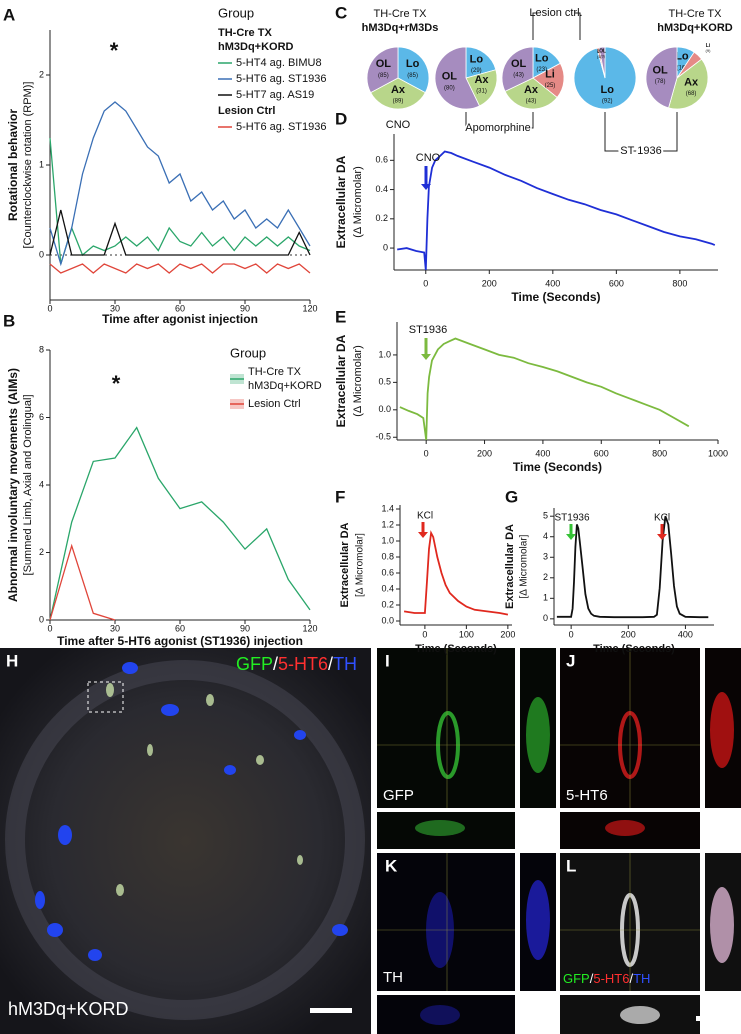 The height and width of the screenshot is (1034, 741). I want to click on slice-value: (68), so click(691, 94).